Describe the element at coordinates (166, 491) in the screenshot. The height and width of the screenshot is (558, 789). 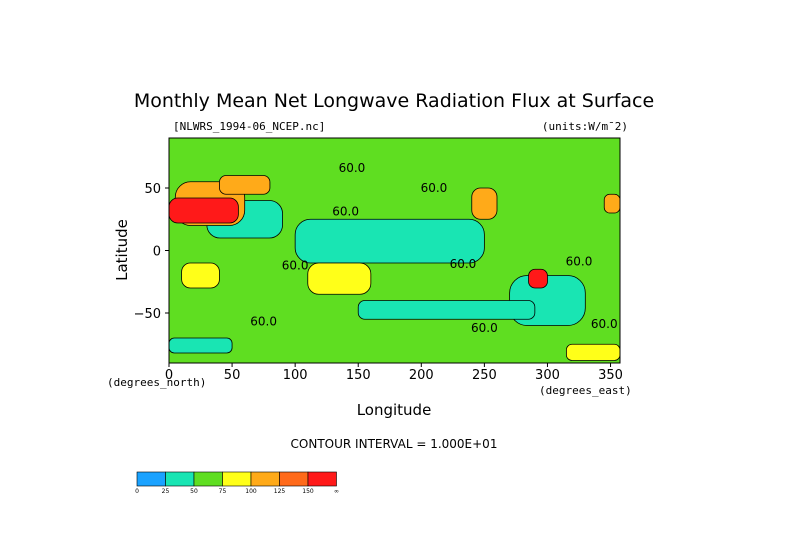
I see `colorbar-level-label: 25` at that location.